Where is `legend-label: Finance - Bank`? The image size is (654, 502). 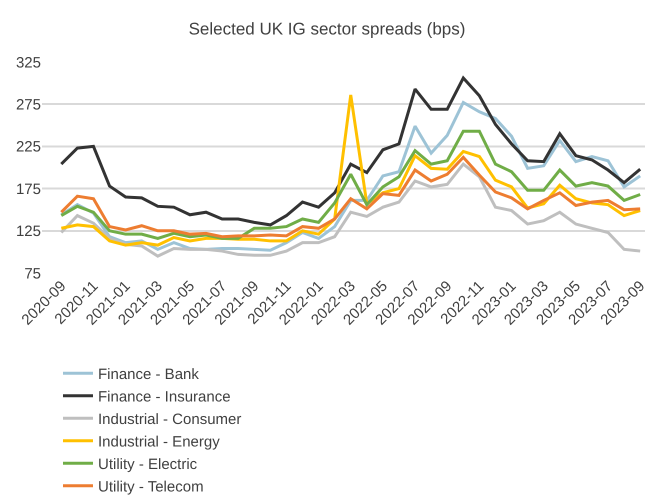
legend-label: Finance - Bank is located at coordinates (149, 375).